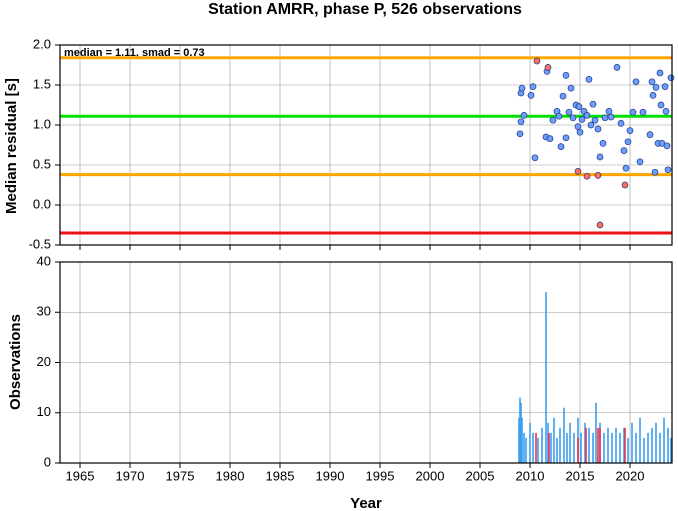  I want to click on x-tick-label: 2015, so click(580, 475).